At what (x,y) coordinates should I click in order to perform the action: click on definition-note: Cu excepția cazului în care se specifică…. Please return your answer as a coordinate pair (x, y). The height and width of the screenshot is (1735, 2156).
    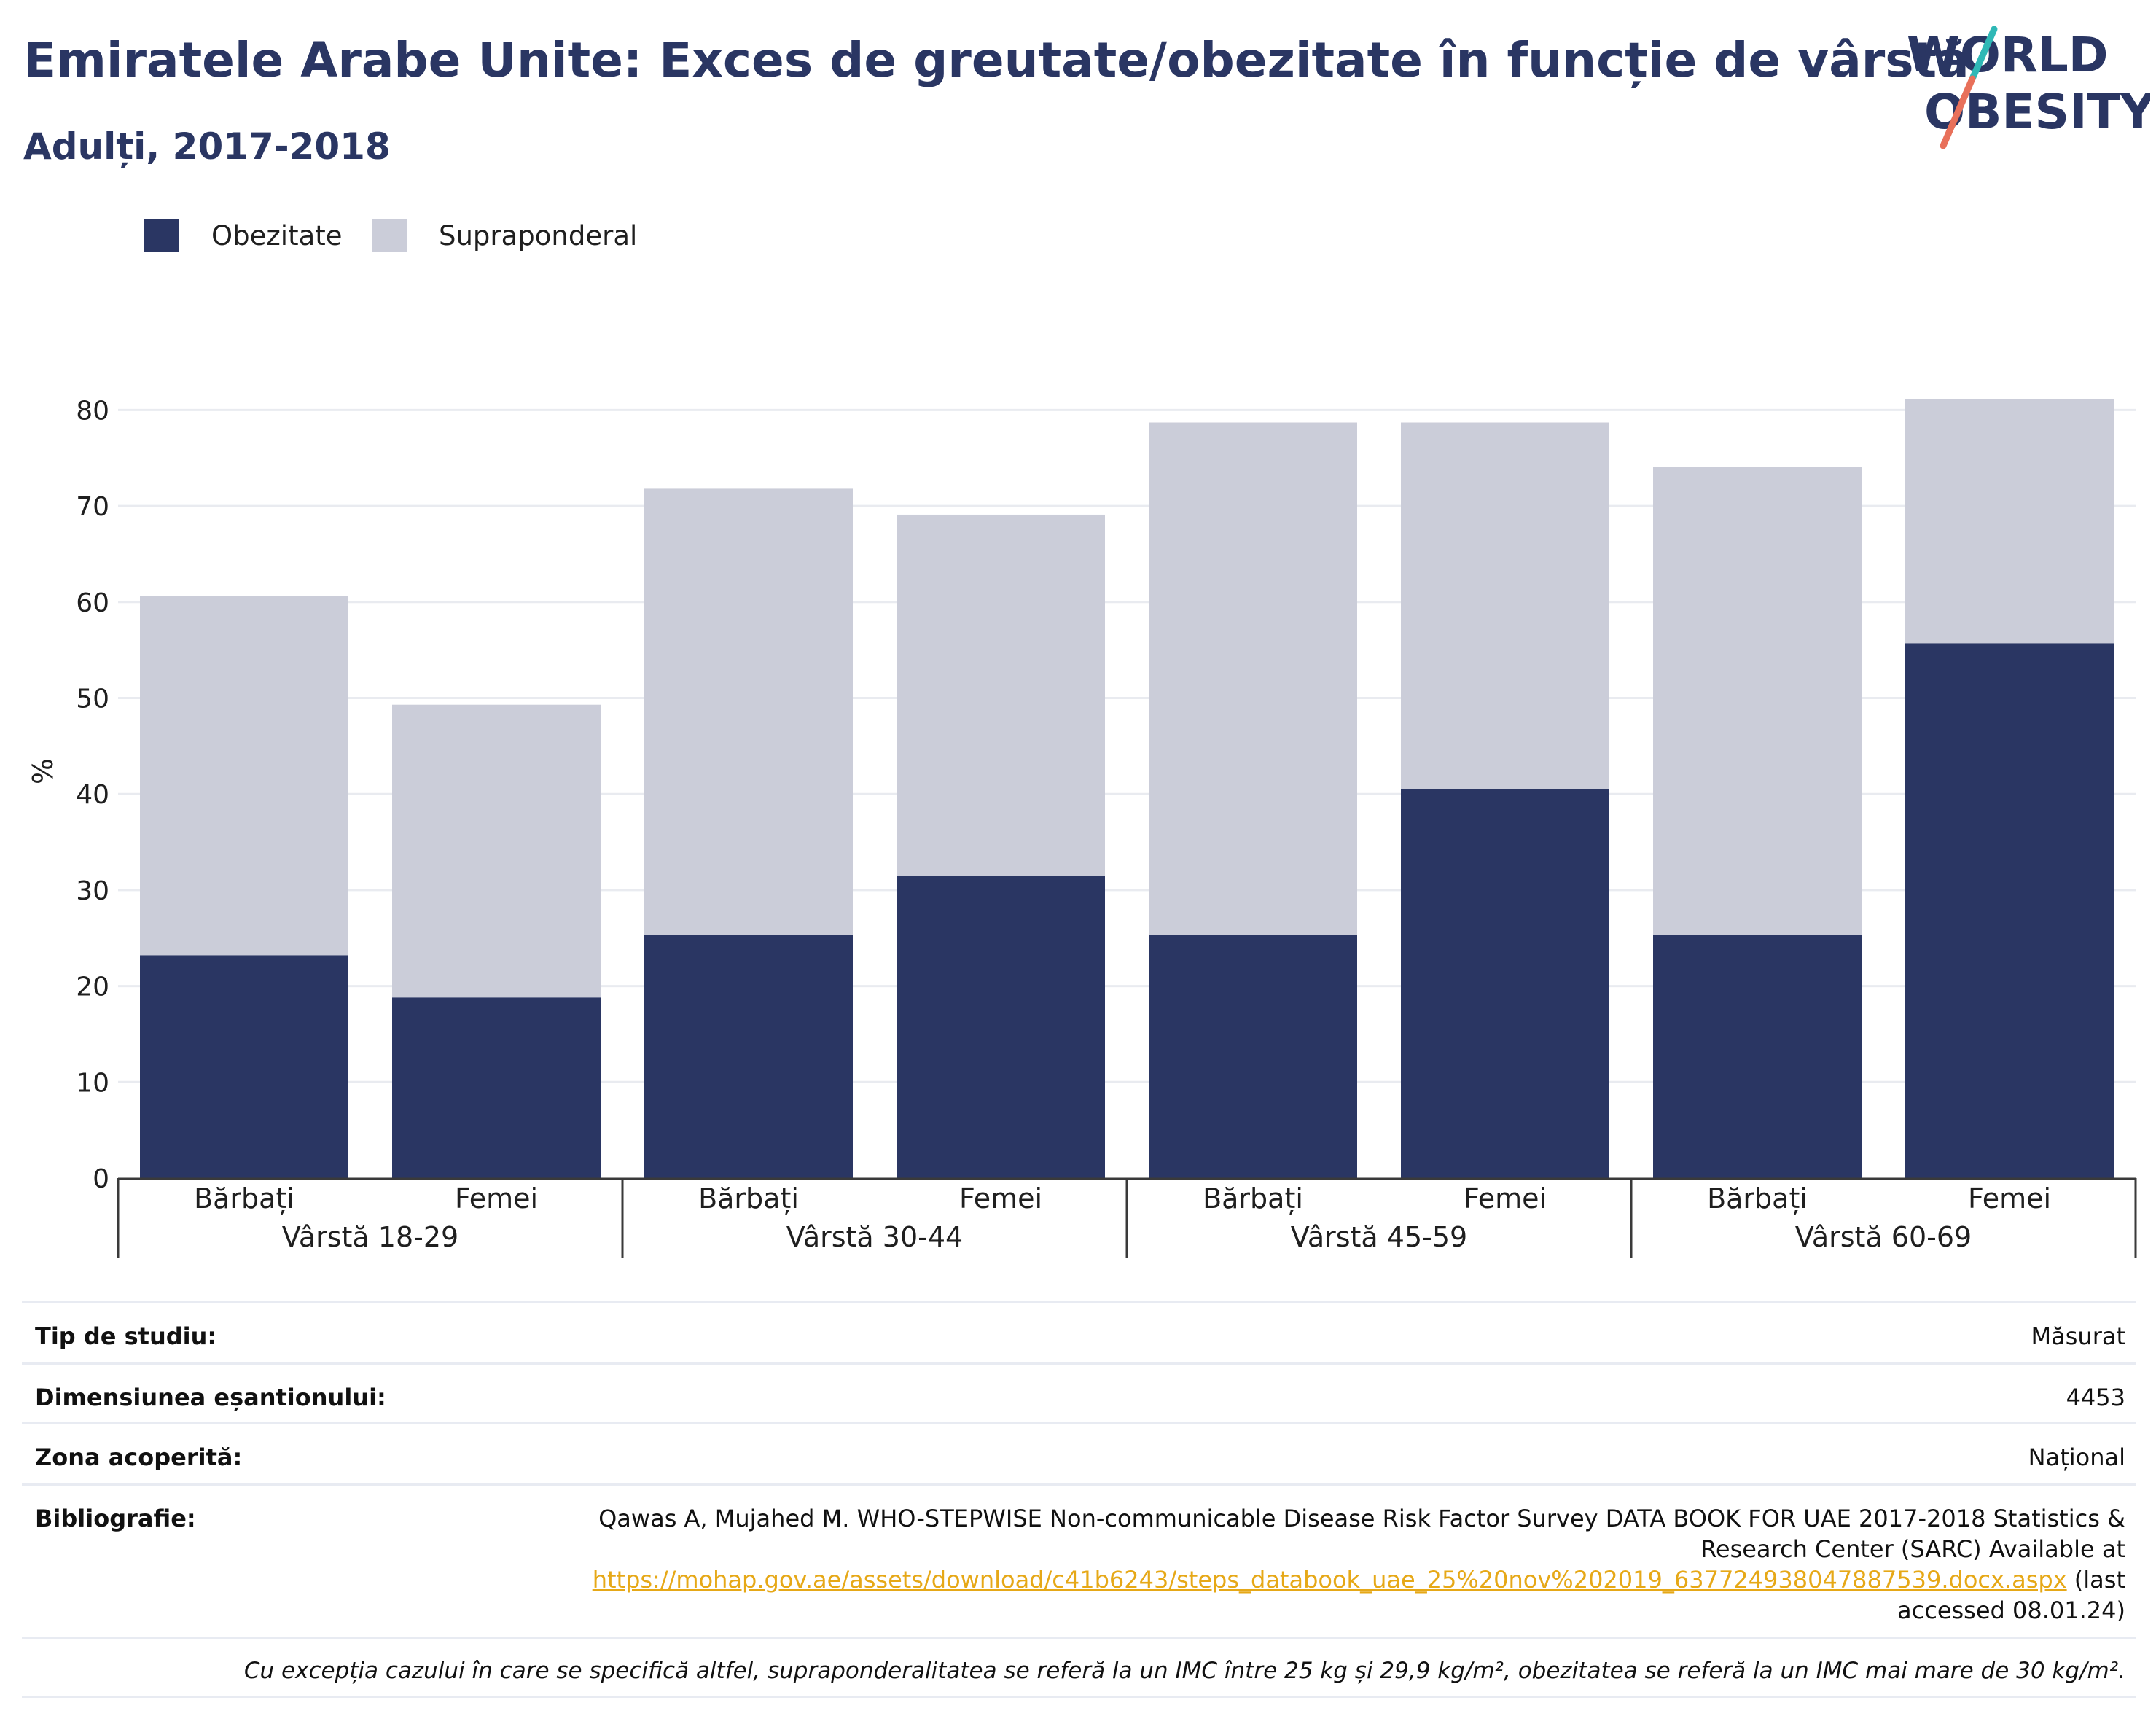
    Looking at the image, I should click on (1184, 1671).